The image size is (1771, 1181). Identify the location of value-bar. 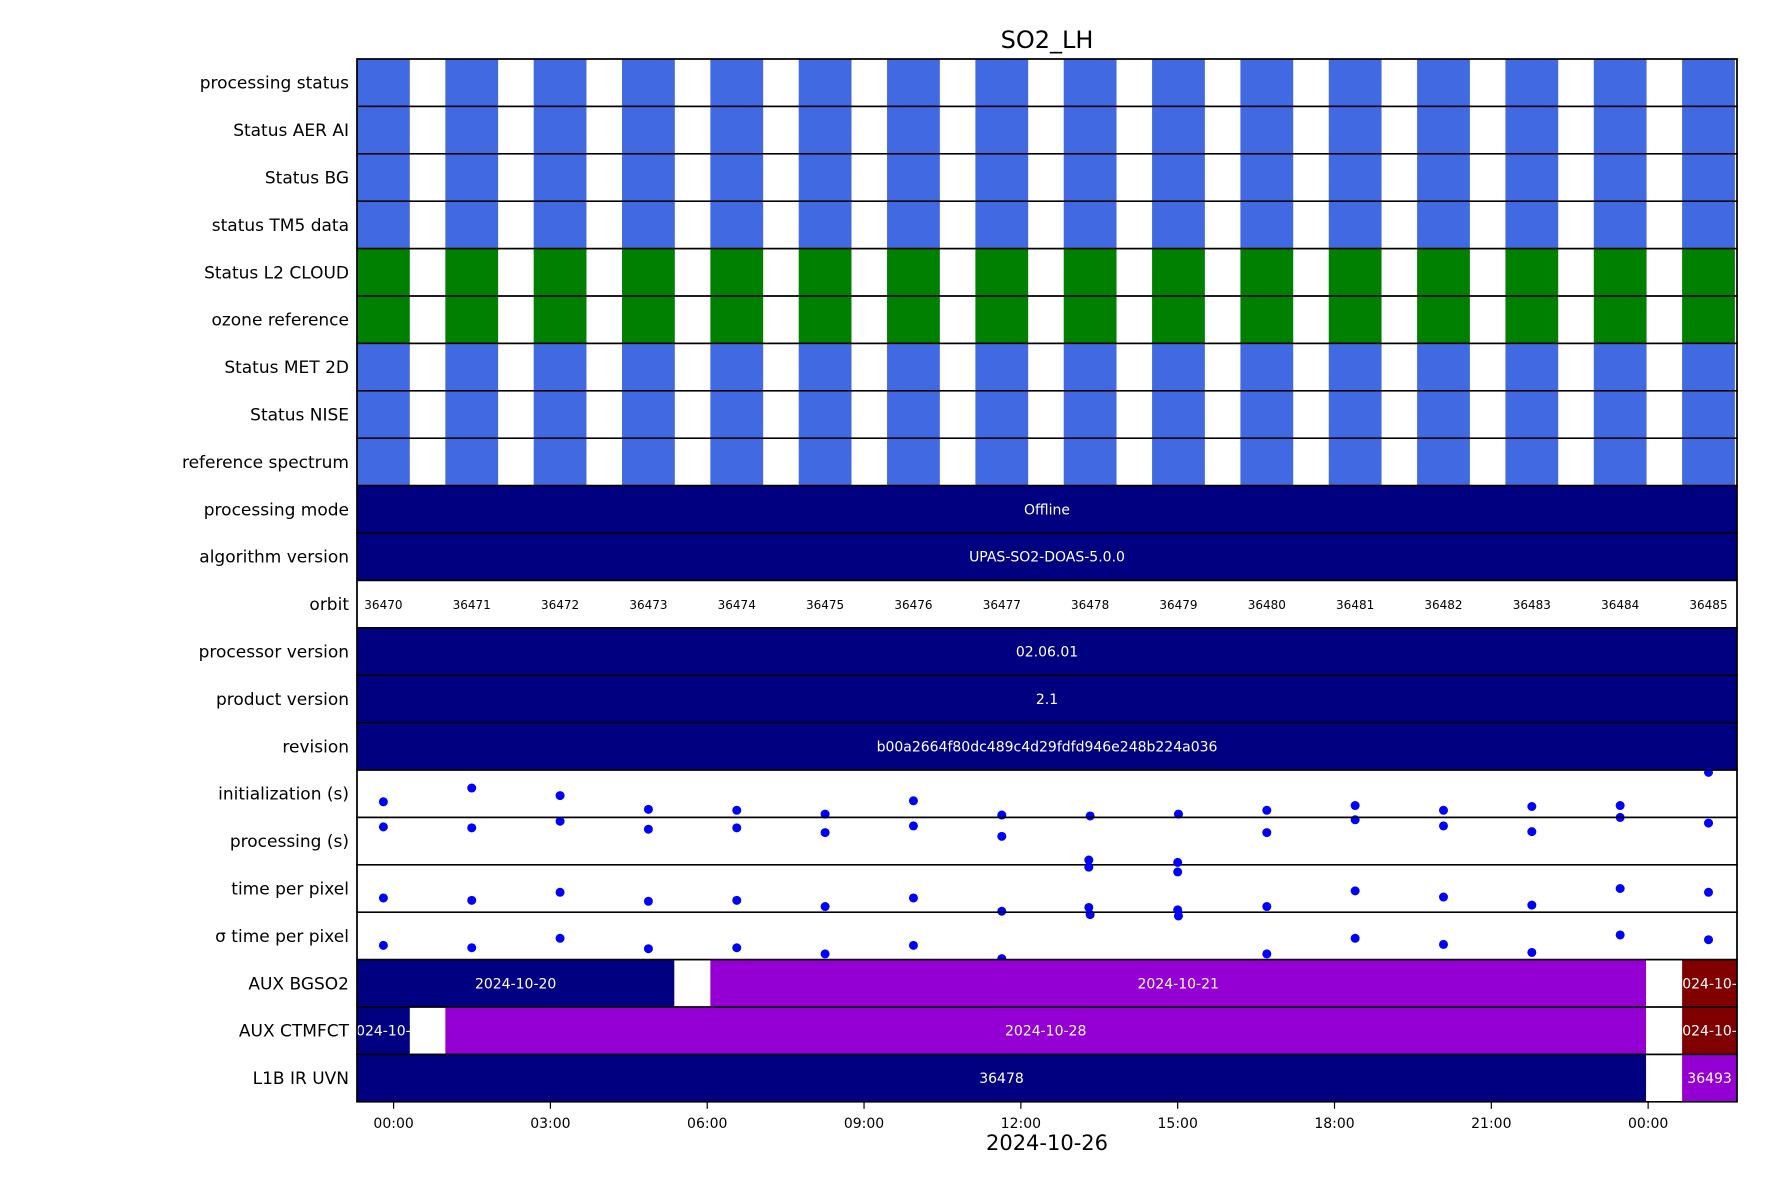
(1047, 509).